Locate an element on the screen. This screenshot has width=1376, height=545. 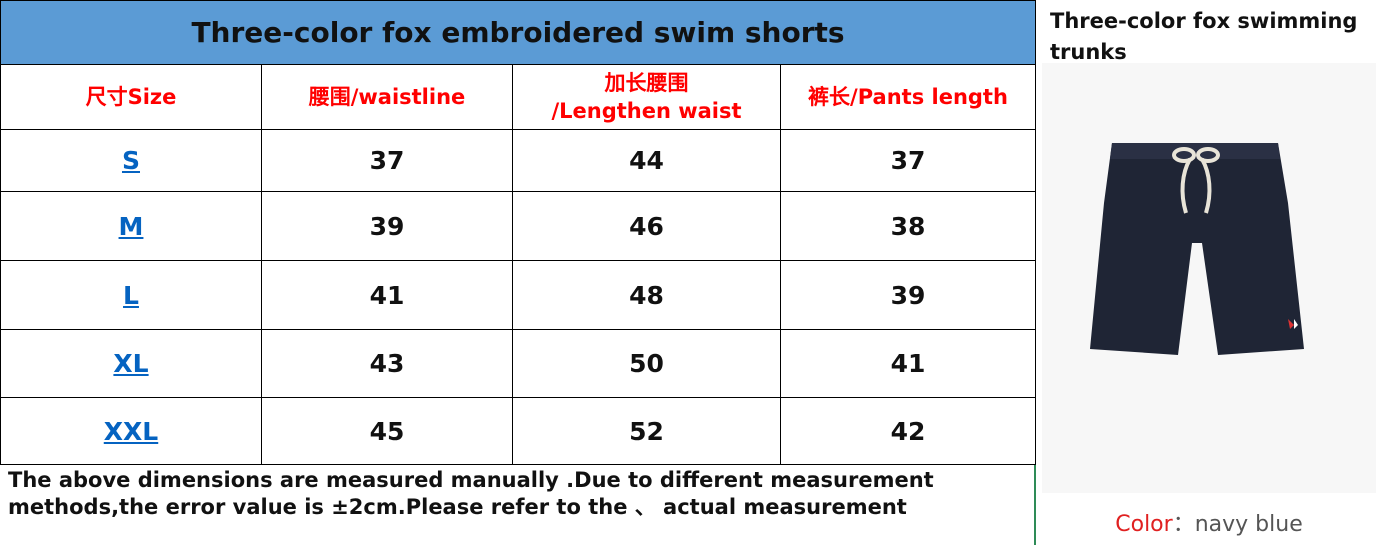
measurement: 42 is located at coordinates (908, 431).